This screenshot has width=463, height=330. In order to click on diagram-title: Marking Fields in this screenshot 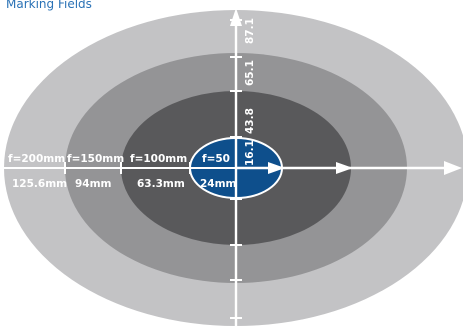, I will do `click(49, 5)`.